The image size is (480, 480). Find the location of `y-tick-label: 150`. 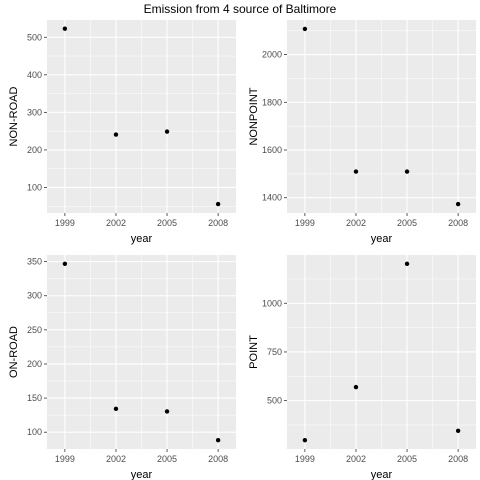

y-tick-label: 150 is located at coordinates (34, 398).